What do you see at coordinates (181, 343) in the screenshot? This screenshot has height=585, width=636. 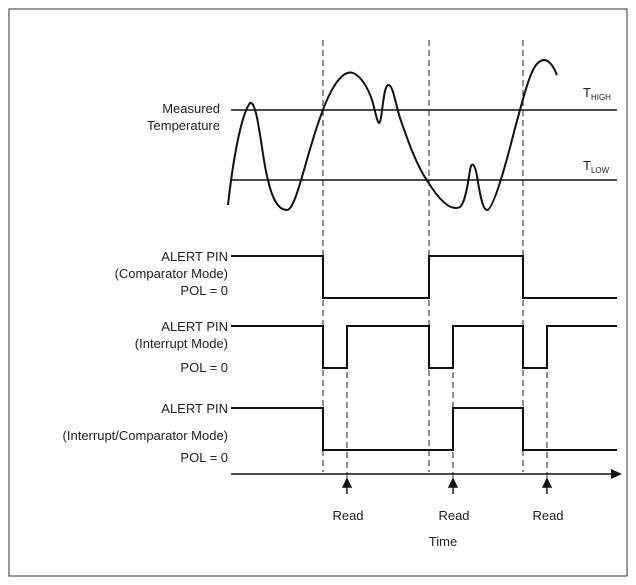 I see `svg-text: (Interrupt Mode)` at bounding box center [181, 343].